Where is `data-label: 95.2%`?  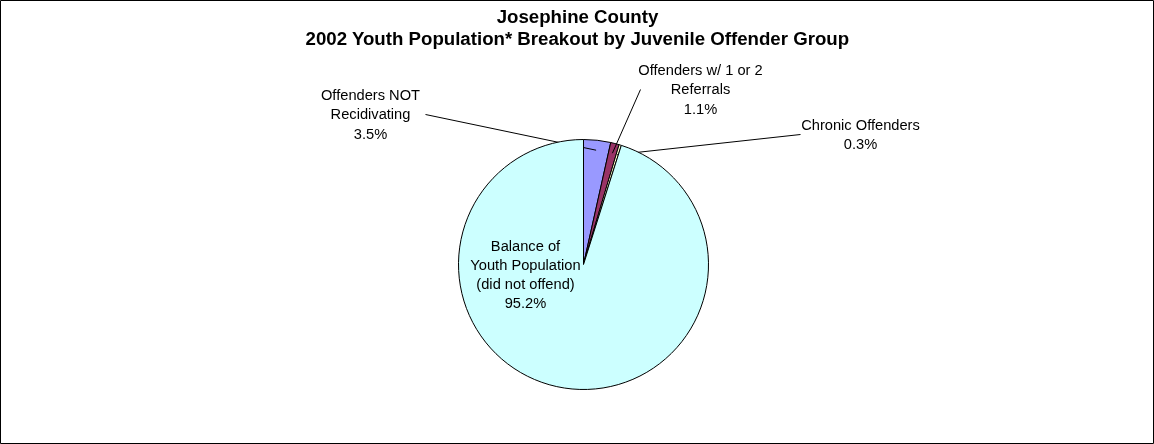
data-label: 95.2% is located at coordinates (525, 303).